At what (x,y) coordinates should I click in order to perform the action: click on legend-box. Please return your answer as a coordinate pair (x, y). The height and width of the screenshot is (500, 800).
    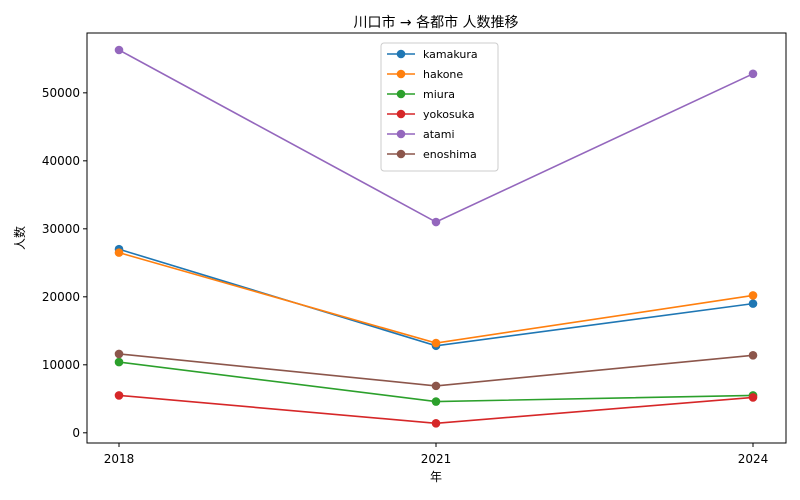
    Looking at the image, I should click on (439, 107).